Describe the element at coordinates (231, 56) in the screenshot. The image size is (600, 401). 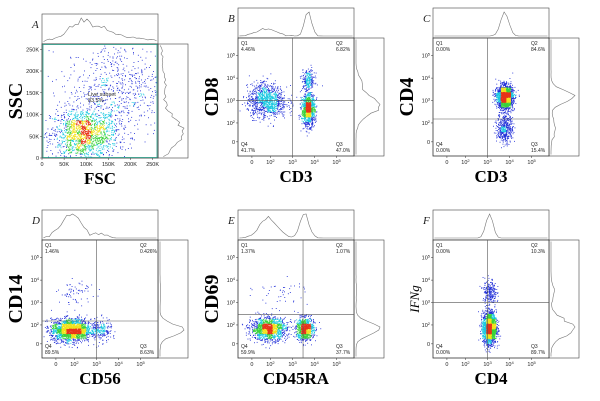
I see `y-tick-label: 105` at that location.